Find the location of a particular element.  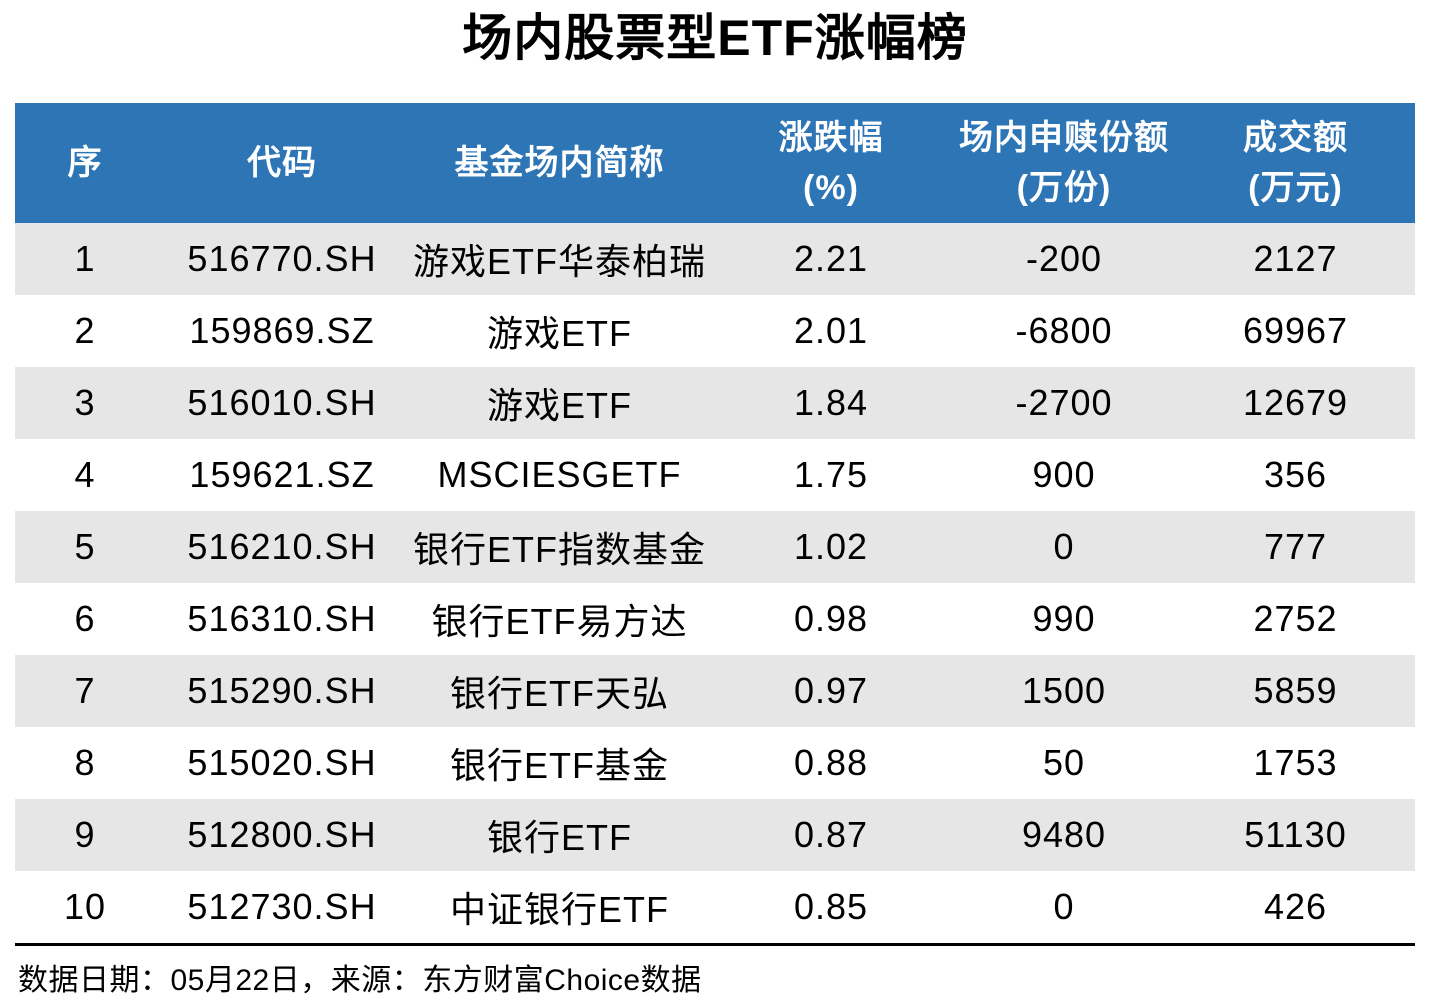

col-header-unit: (万元) is located at coordinates (1295, 188).